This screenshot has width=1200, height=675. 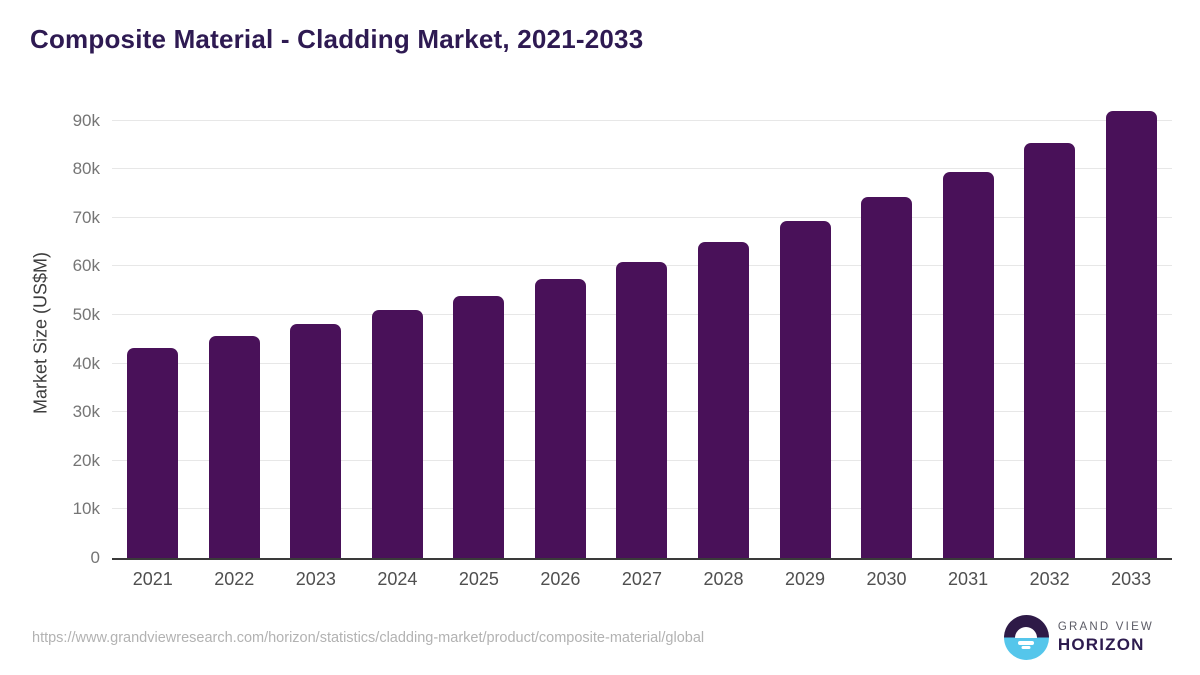 What do you see at coordinates (86, 363) in the screenshot?
I see `y-tick-label-40k: 40k` at bounding box center [86, 363].